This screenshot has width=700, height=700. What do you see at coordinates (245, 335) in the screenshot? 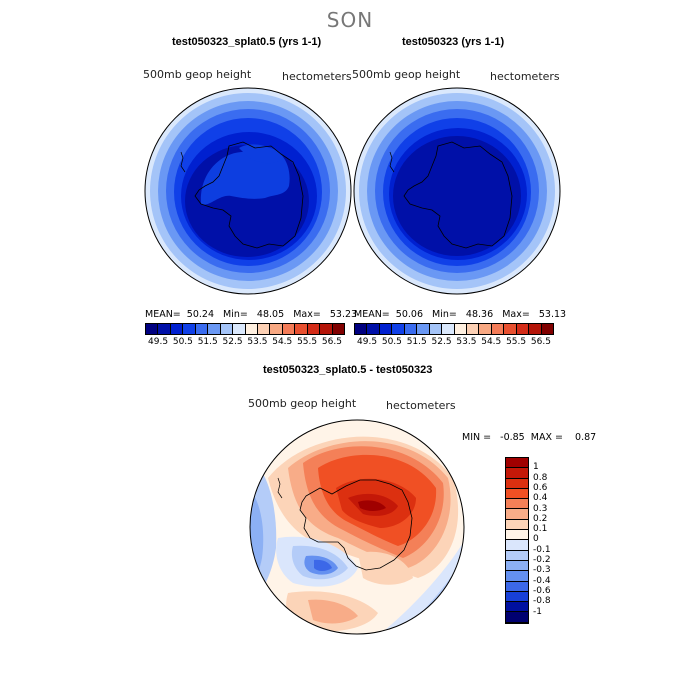
I see `panel1-colorbar: 49.5 50.5 51.5 52.5 53.5 54.5 55.5 56.5` at bounding box center [245, 335].